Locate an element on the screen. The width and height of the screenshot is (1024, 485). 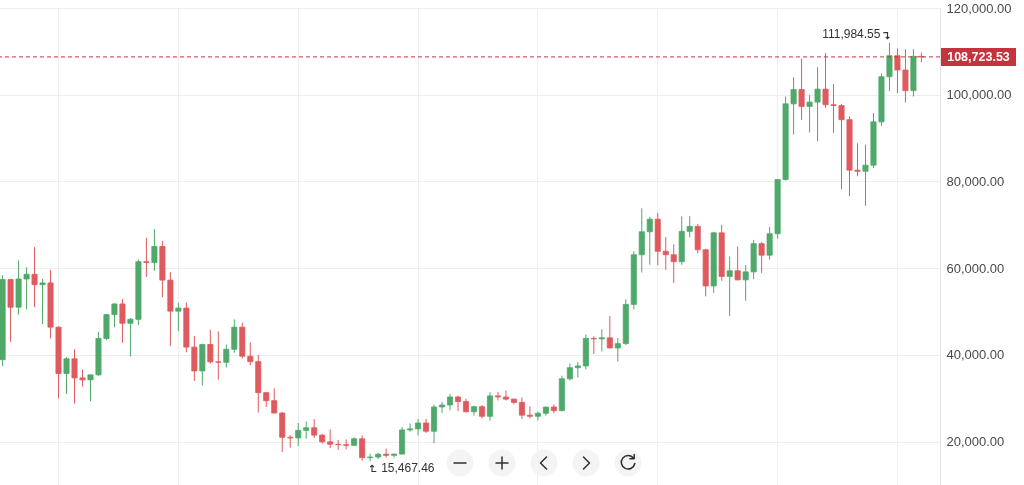
ref-line-label: 108,723.53 is located at coordinates (978, 56).